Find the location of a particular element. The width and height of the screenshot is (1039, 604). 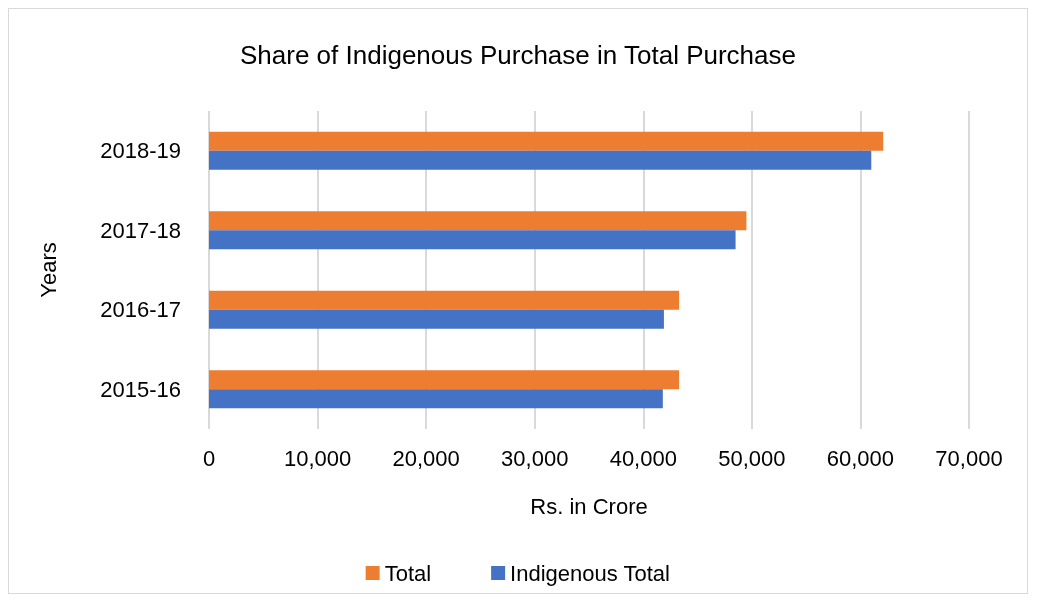

x-tick-label: 70,000 is located at coordinates (969, 458).